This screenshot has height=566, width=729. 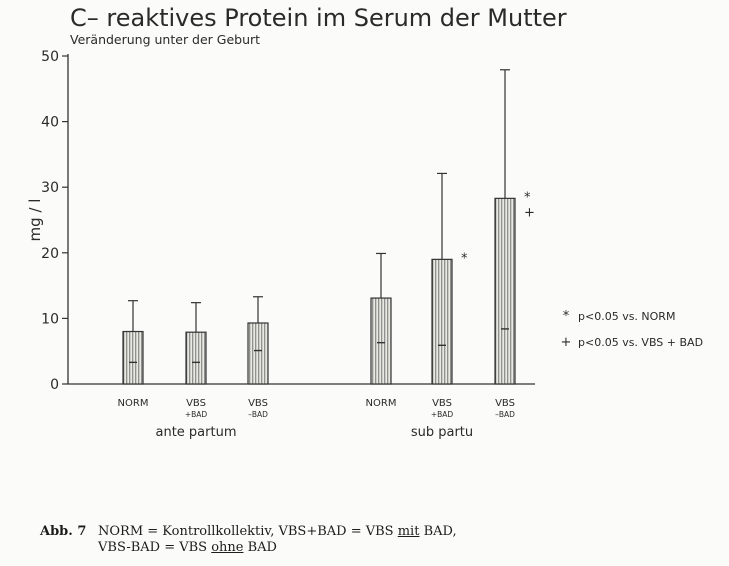 What do you see at coordinates (50, 123) in the screenshot?
I see `y-tick-label: 40` at bounding box center [50, 123].